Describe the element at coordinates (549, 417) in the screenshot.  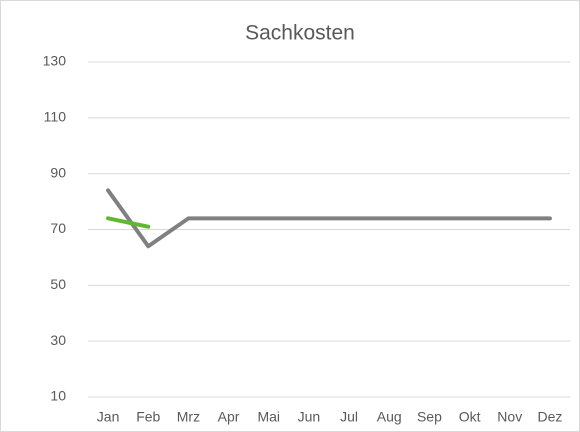
I see `x-tick-label: Dez` at that location.